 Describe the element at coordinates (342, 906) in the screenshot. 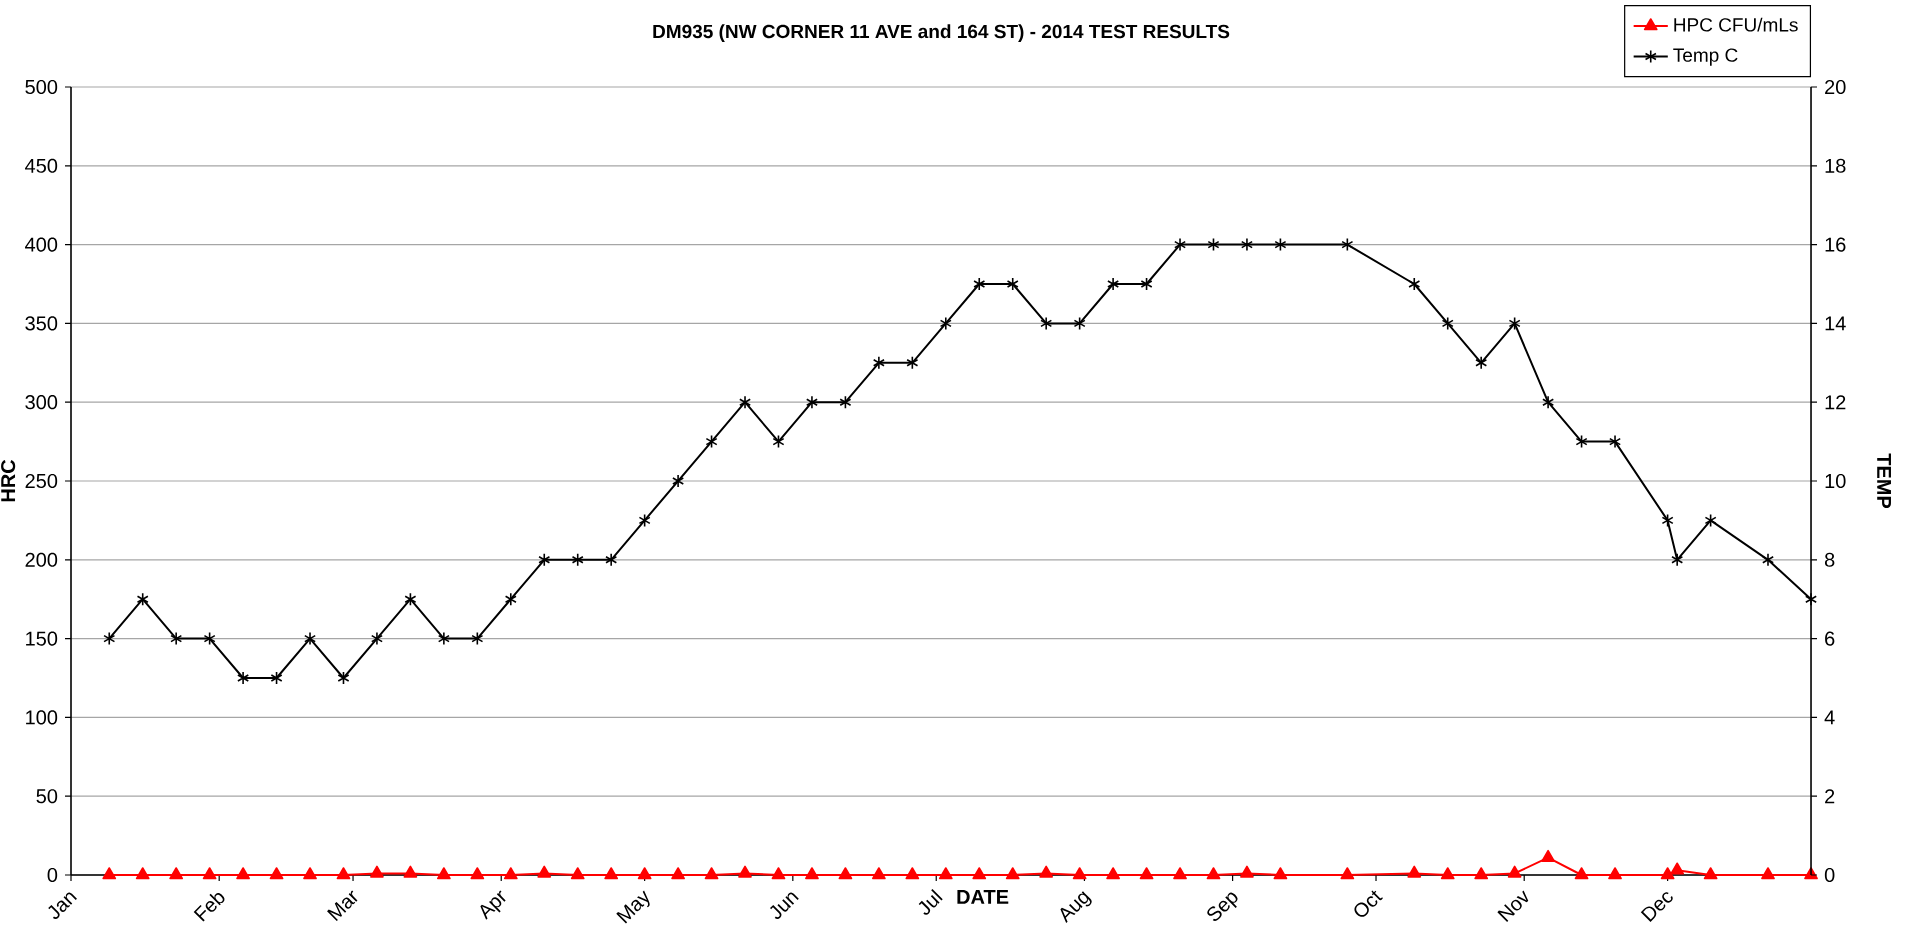

I see `x-tick-label: Mar` at that location.